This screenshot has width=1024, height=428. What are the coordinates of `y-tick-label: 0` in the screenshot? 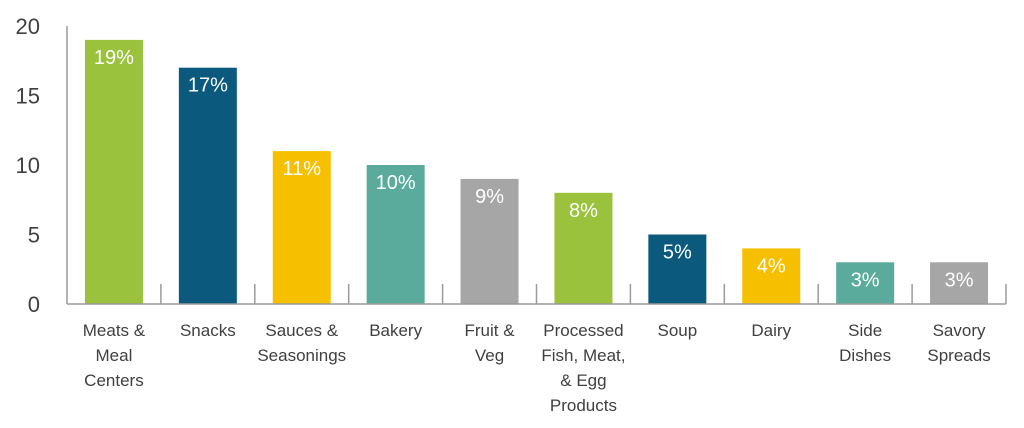 It's located at (34, 304).